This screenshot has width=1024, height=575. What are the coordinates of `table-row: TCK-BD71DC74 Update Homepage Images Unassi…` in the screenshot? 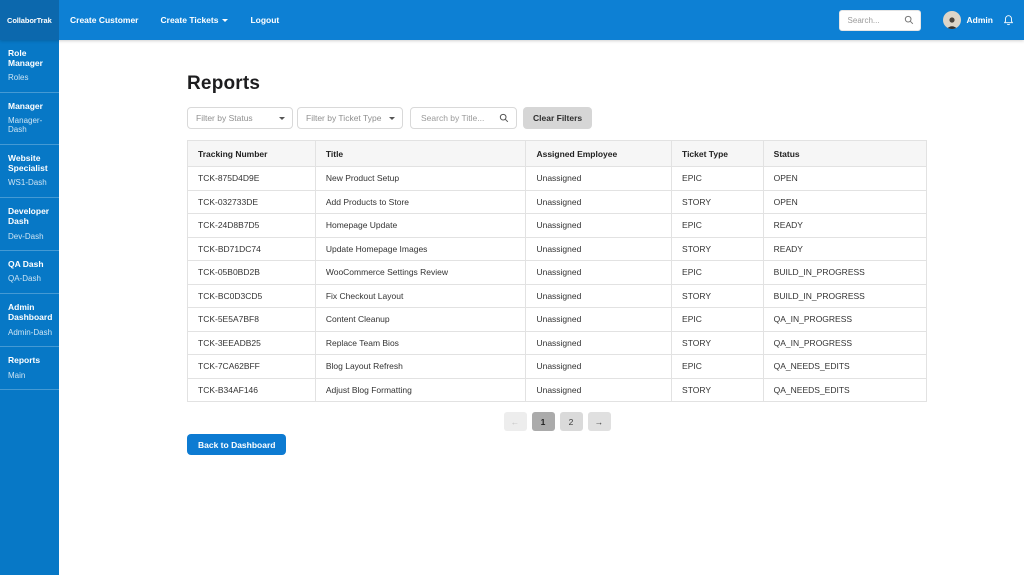 It's located at (557, 248).